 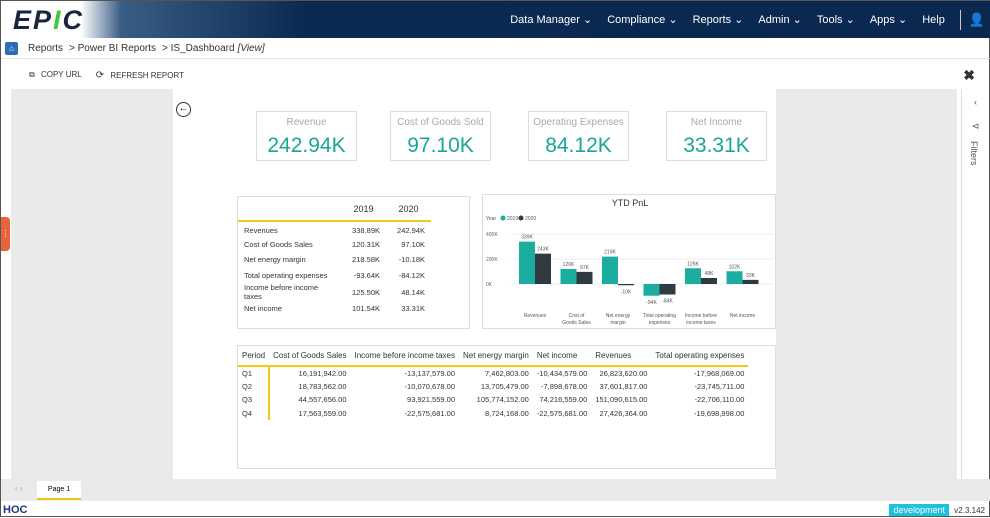 I want to click on close-icon: ✖, so click(x=969, y=75).